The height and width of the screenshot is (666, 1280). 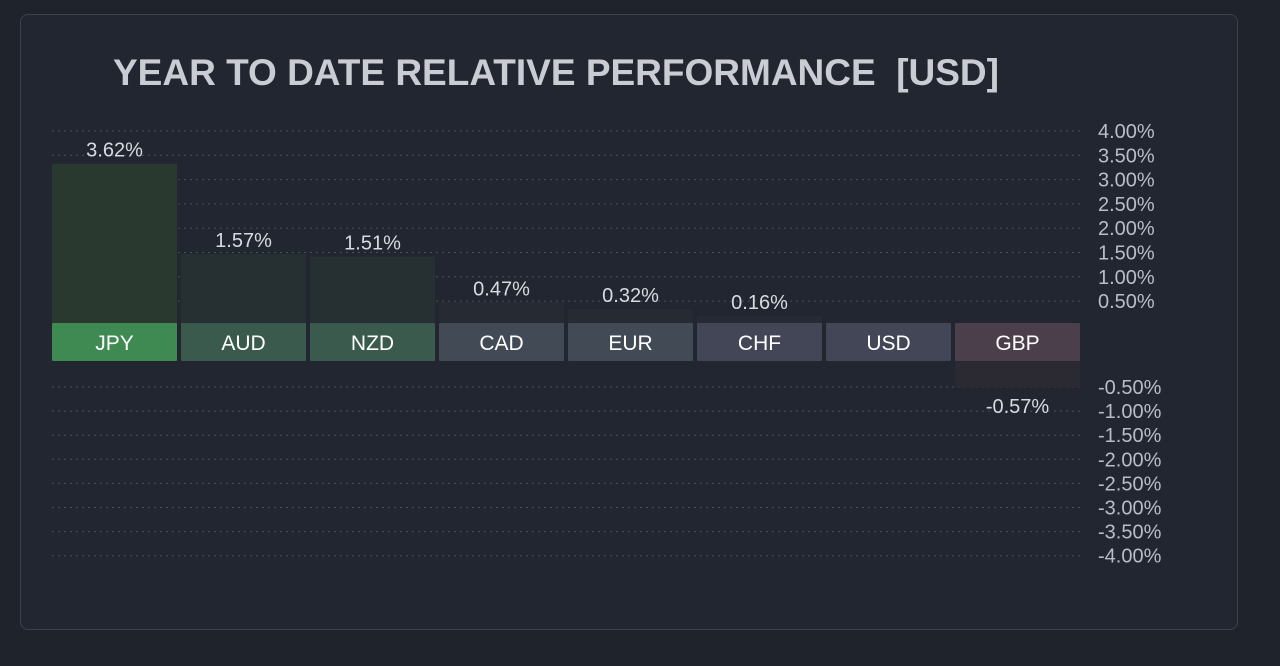 What do you see at coordinates (372, 244) in the screenshot?
I see `data-label: 1.51%` at bounding box center [372, 244].